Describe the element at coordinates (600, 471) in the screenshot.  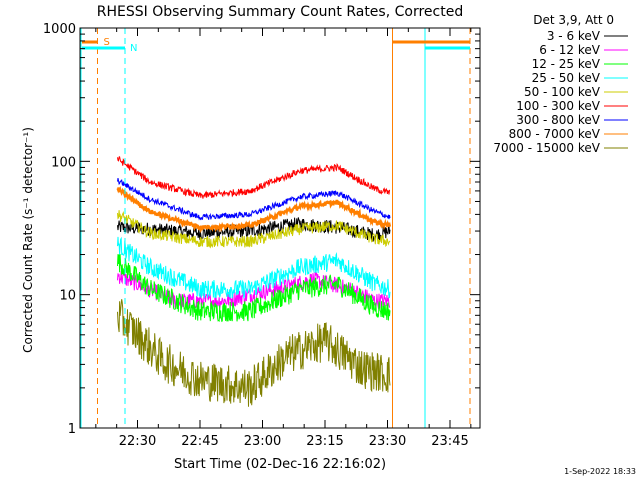
I see `date-stamp: 1-Sep-2022 18:33` at that location.